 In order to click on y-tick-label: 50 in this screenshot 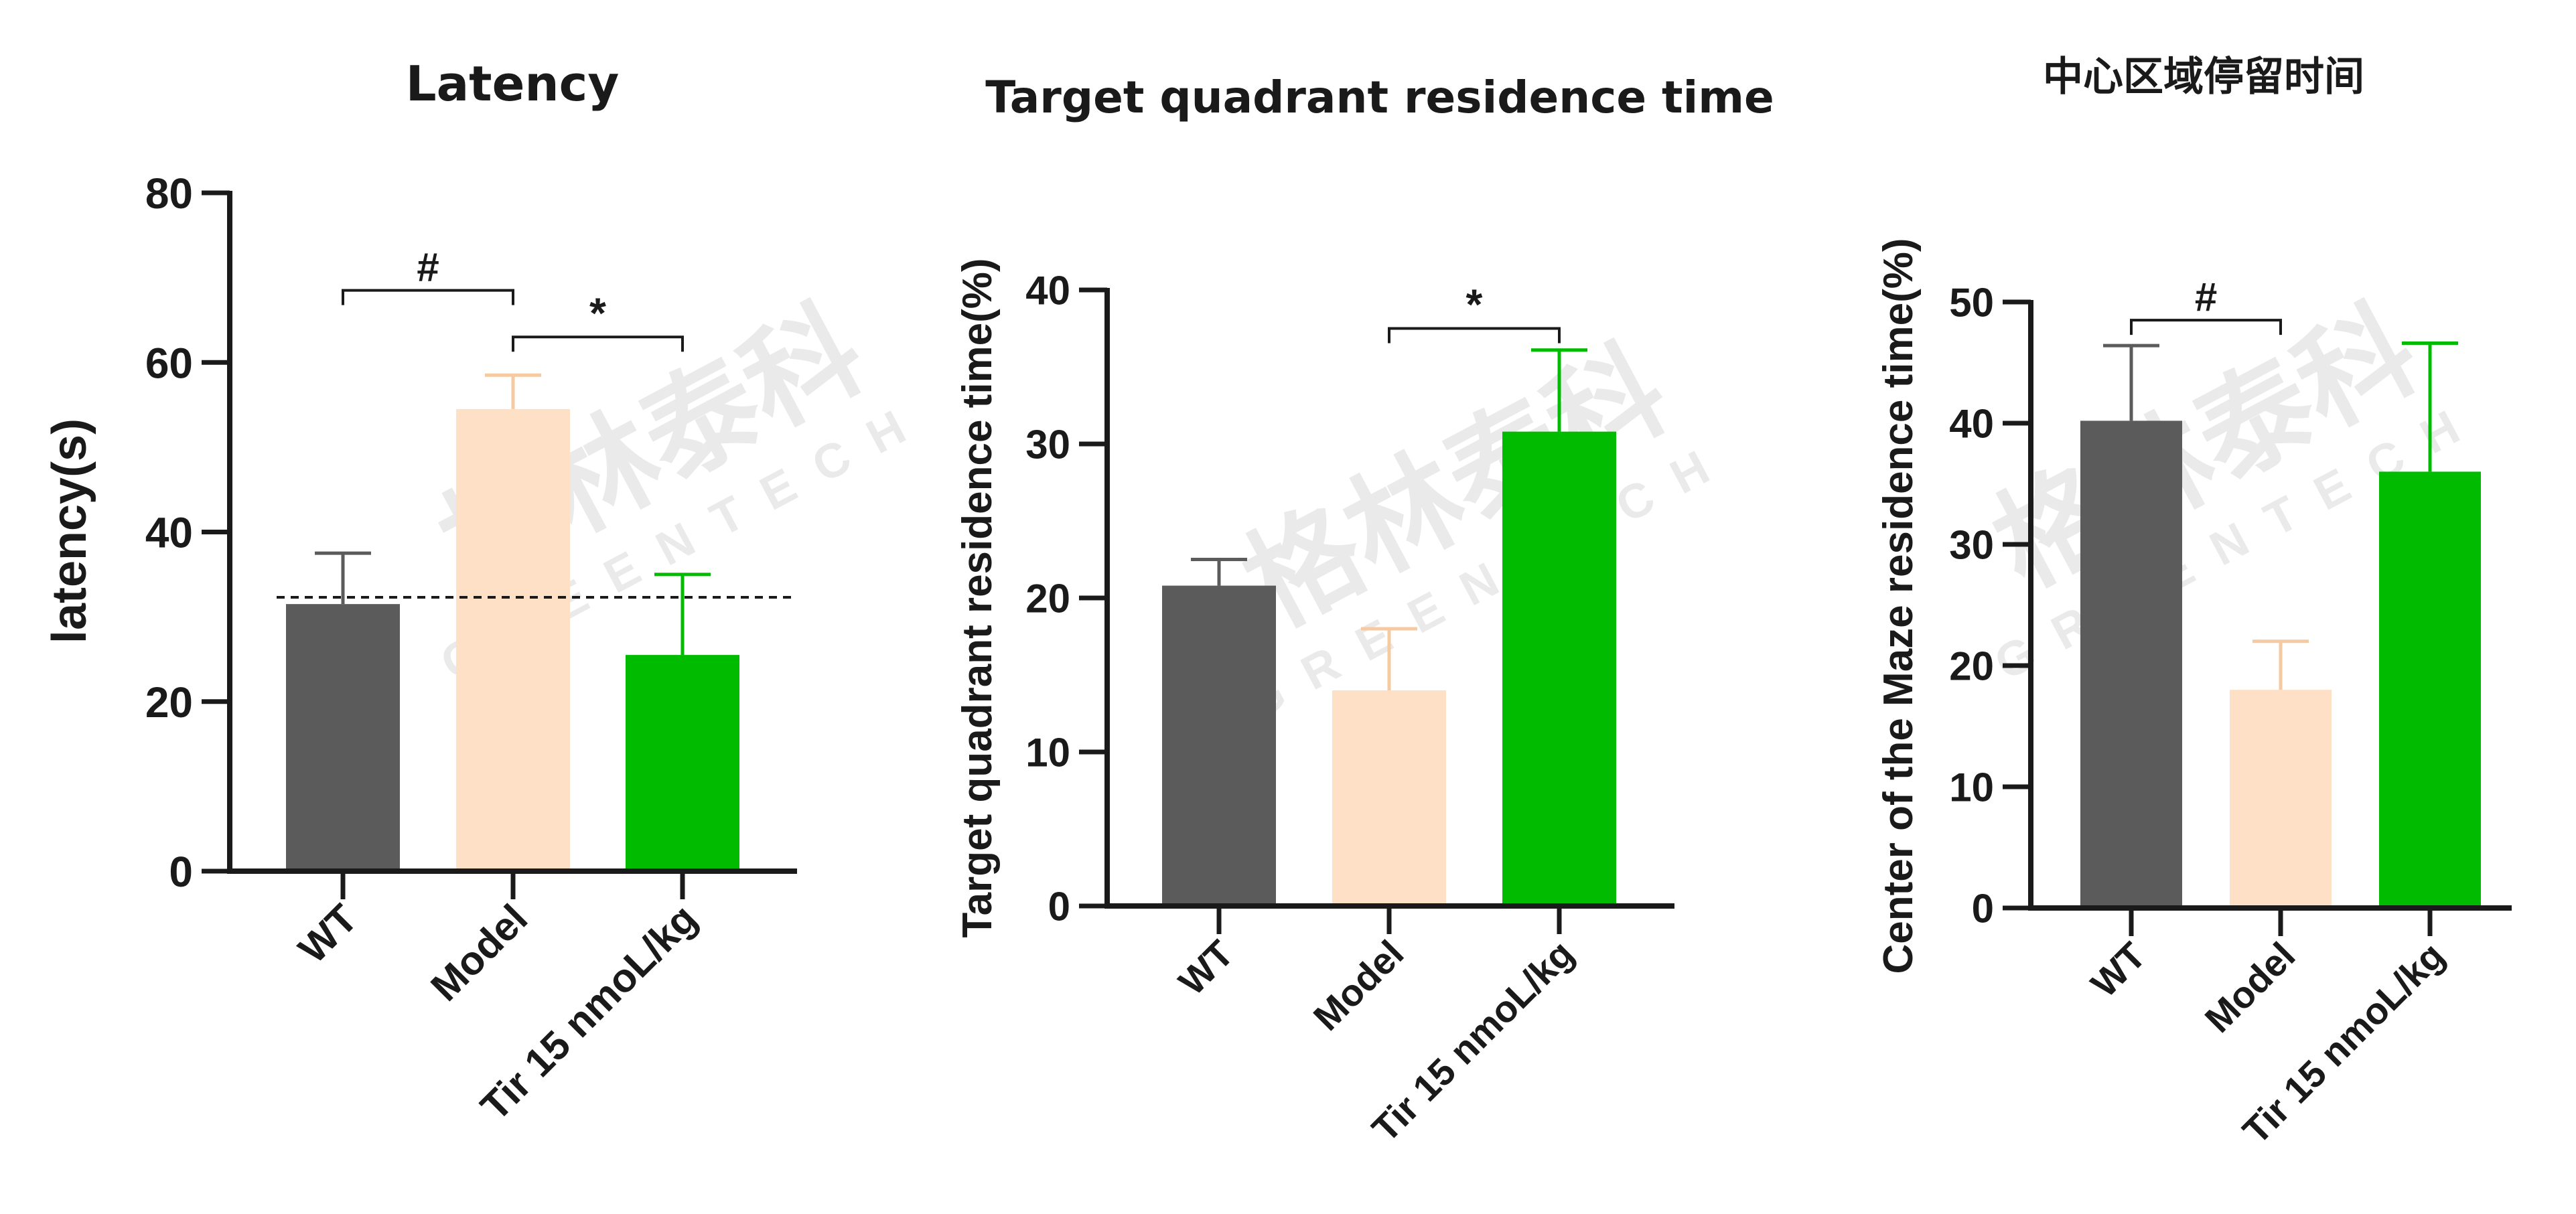, I will do `click(1971, 303)`.